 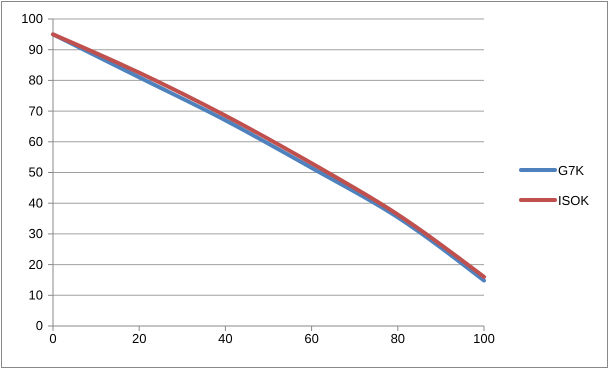 What do you see at coordinates (39, 326) in the screenshot?
I see `y-tick-label: 0` at bounding box center [39, 326].